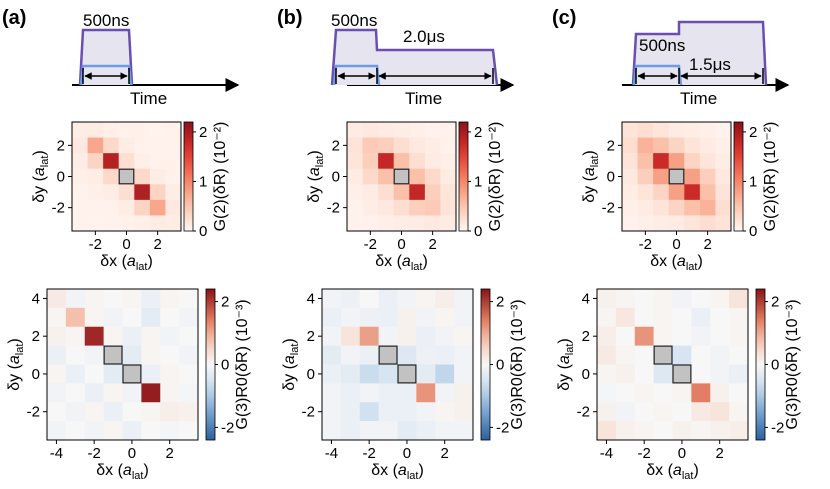 The width and height of the screenshot is (830, 489). What do you see at coordinates (778, 364) in the screenshot?
I see `colorbar: 2 0 -2 G(3)R0(δR) (10⁻³)` at bounding box center [778, 364].